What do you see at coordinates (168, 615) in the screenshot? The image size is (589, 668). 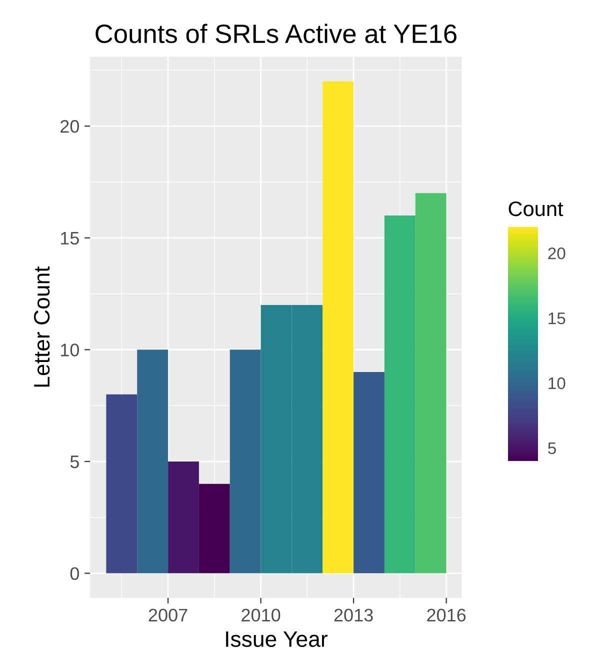 I see `x-tick-label: 2007` at bounding box center [168, 615].